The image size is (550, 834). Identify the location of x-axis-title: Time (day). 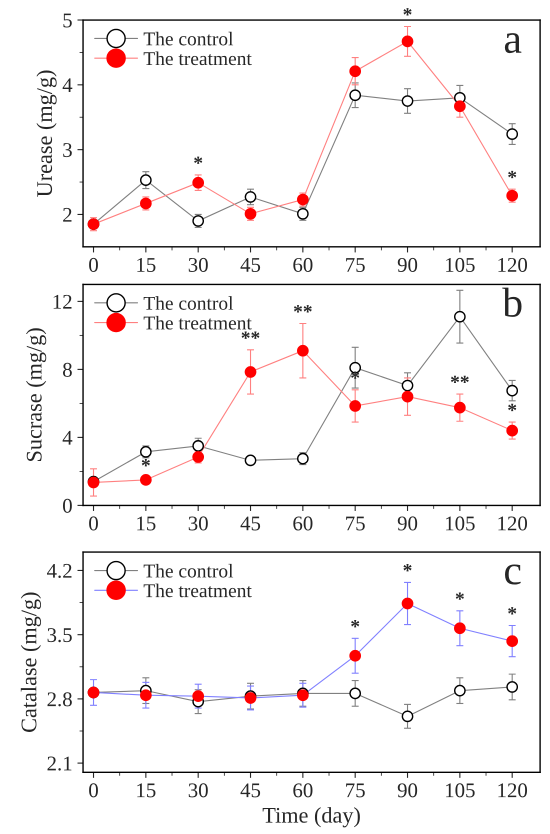
(311, 817).